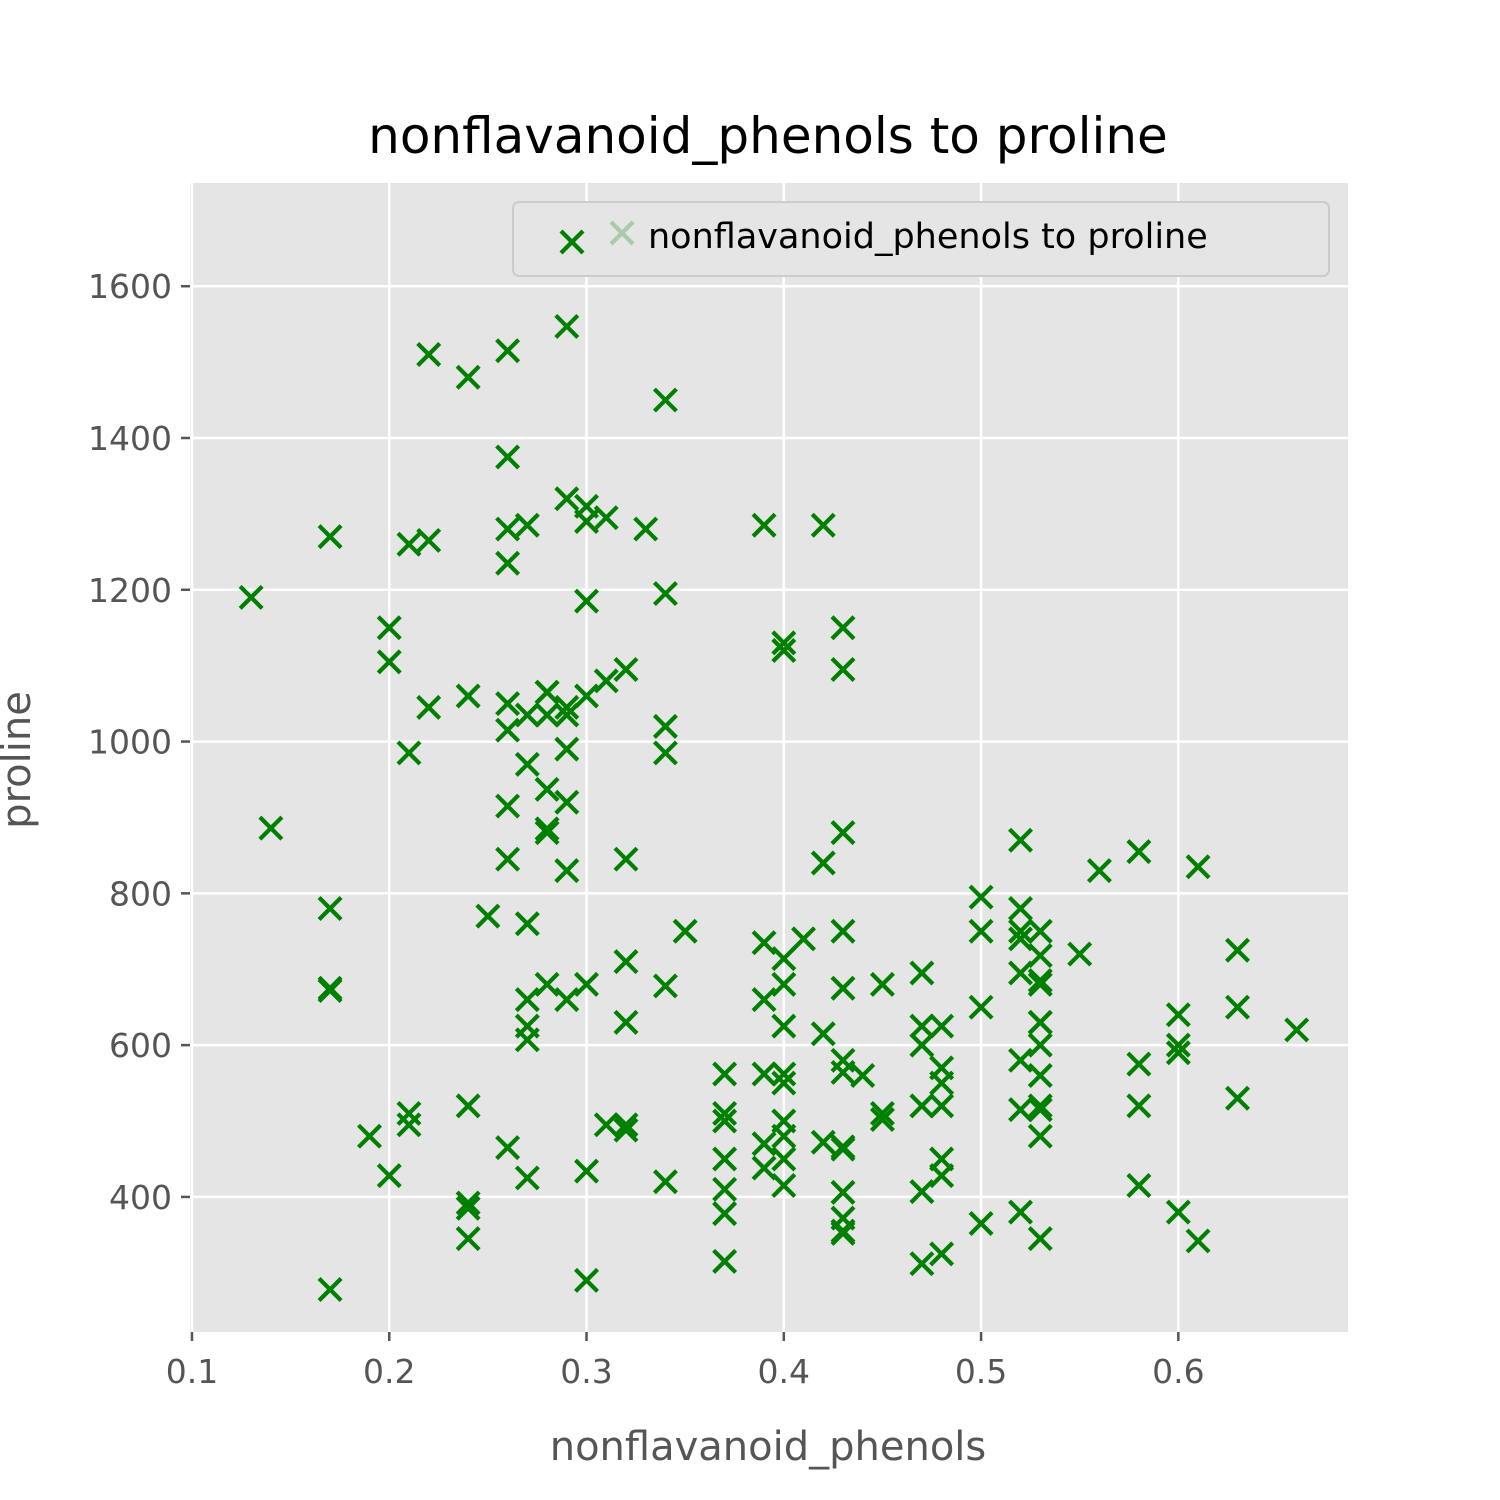  I want to click on y-tick-label: 1200, so click(130, 590).